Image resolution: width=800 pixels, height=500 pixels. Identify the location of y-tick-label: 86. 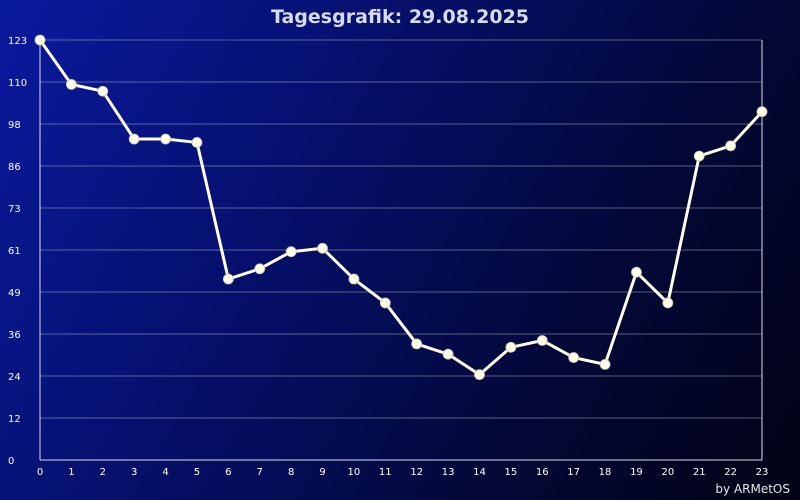
(14, 167).